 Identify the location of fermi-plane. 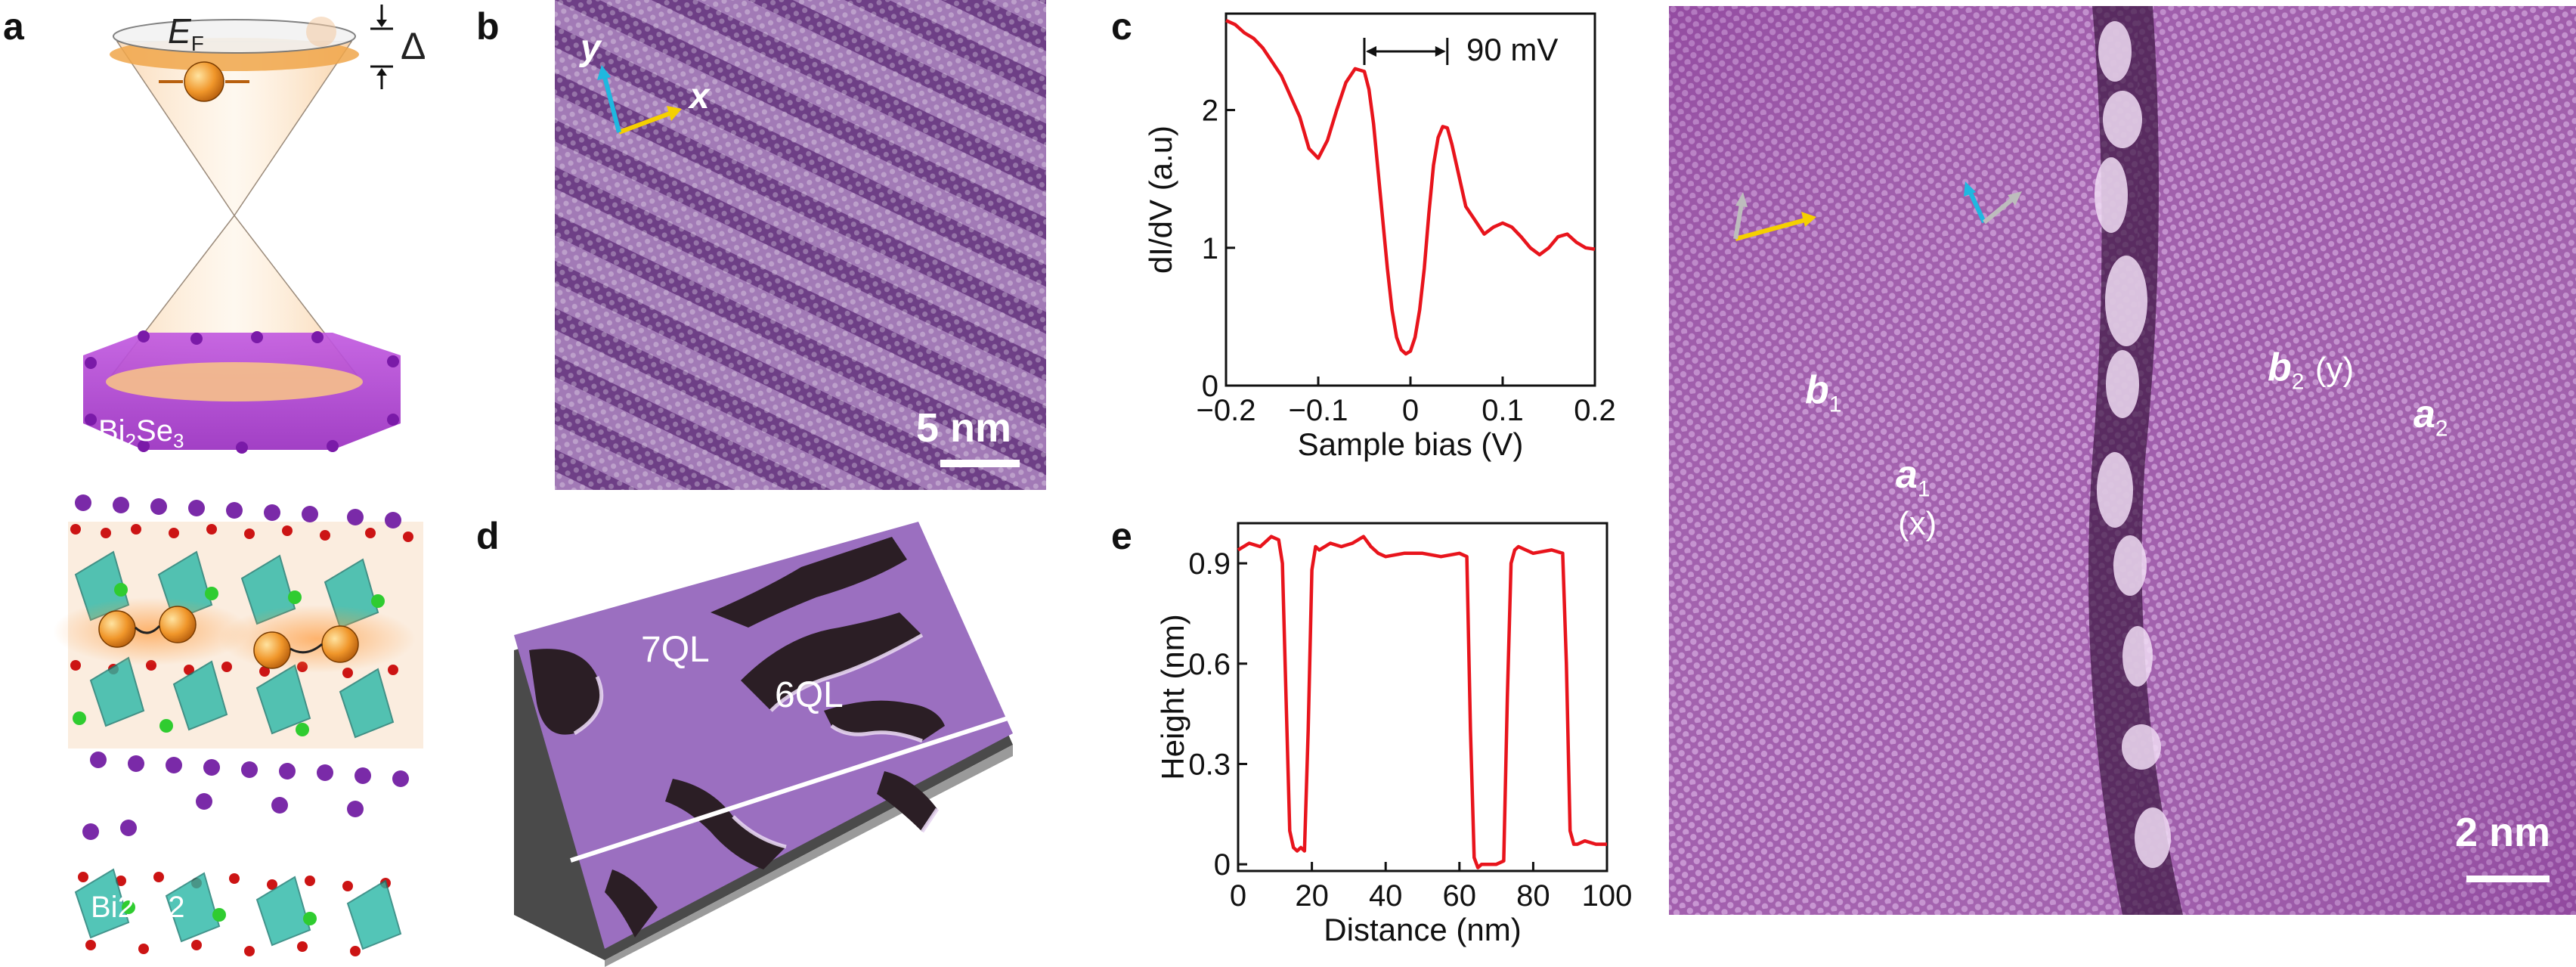
(235, 36).